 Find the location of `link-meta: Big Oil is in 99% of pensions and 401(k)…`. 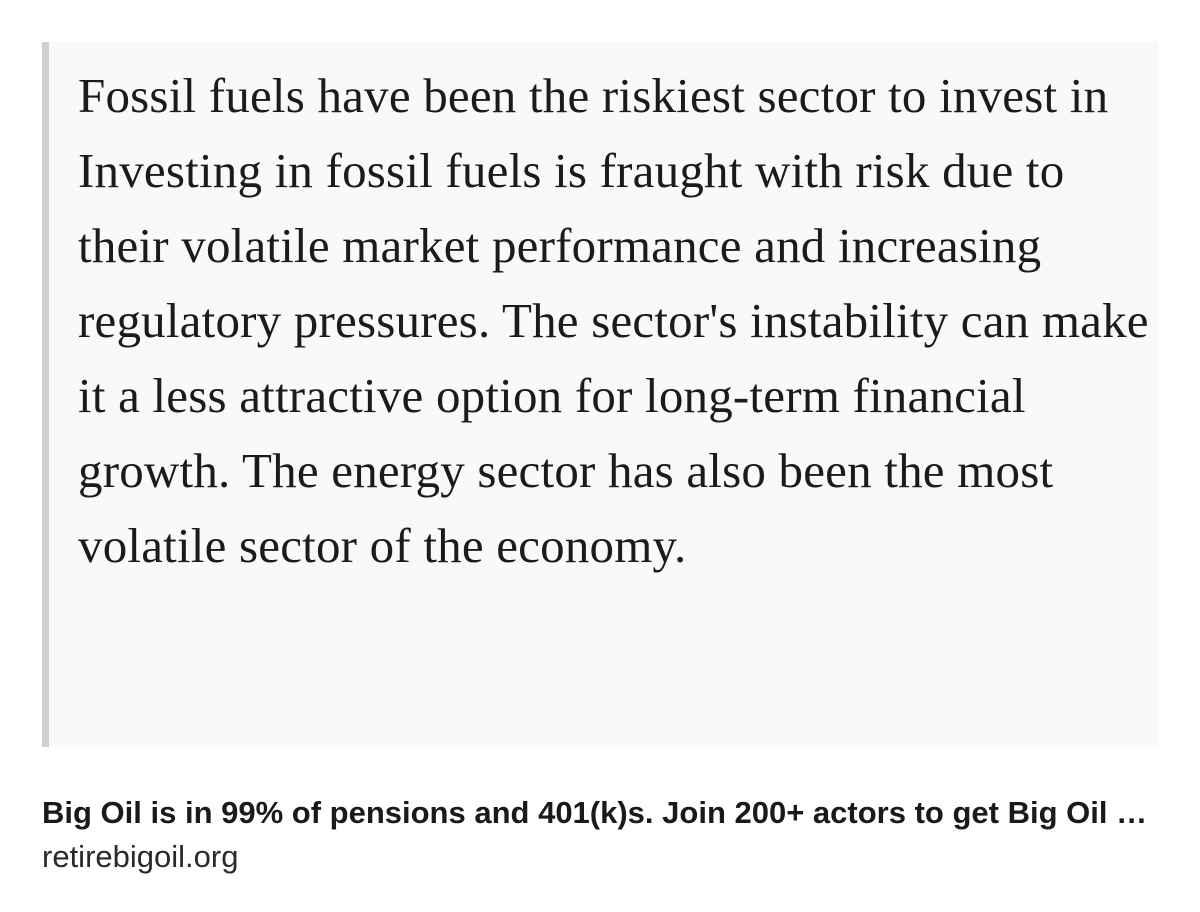

link-meta: Big Oil is in 99% of pensions and 401(k)… is located at coordinates (600, 834).